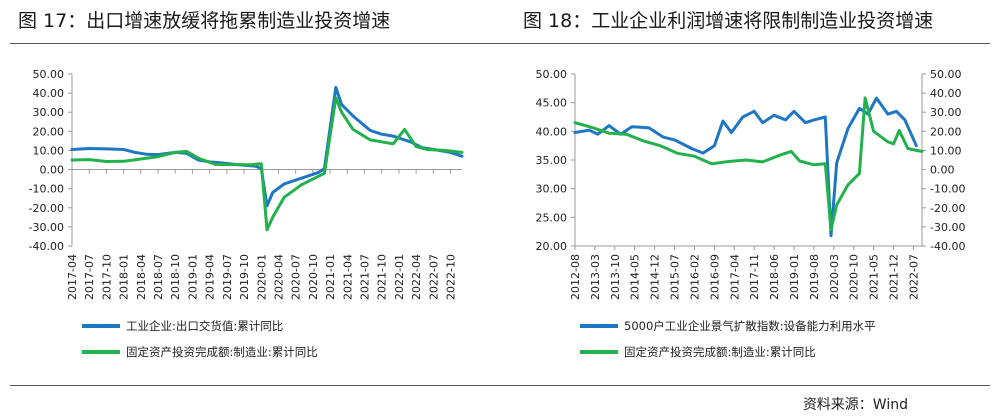  What do you see at coordinates (750, 326) in the screenshot?
I see `legend-label: 5000户工业企业景气扩散指数:设备能力利用水平` at bounding box center [750, 326].